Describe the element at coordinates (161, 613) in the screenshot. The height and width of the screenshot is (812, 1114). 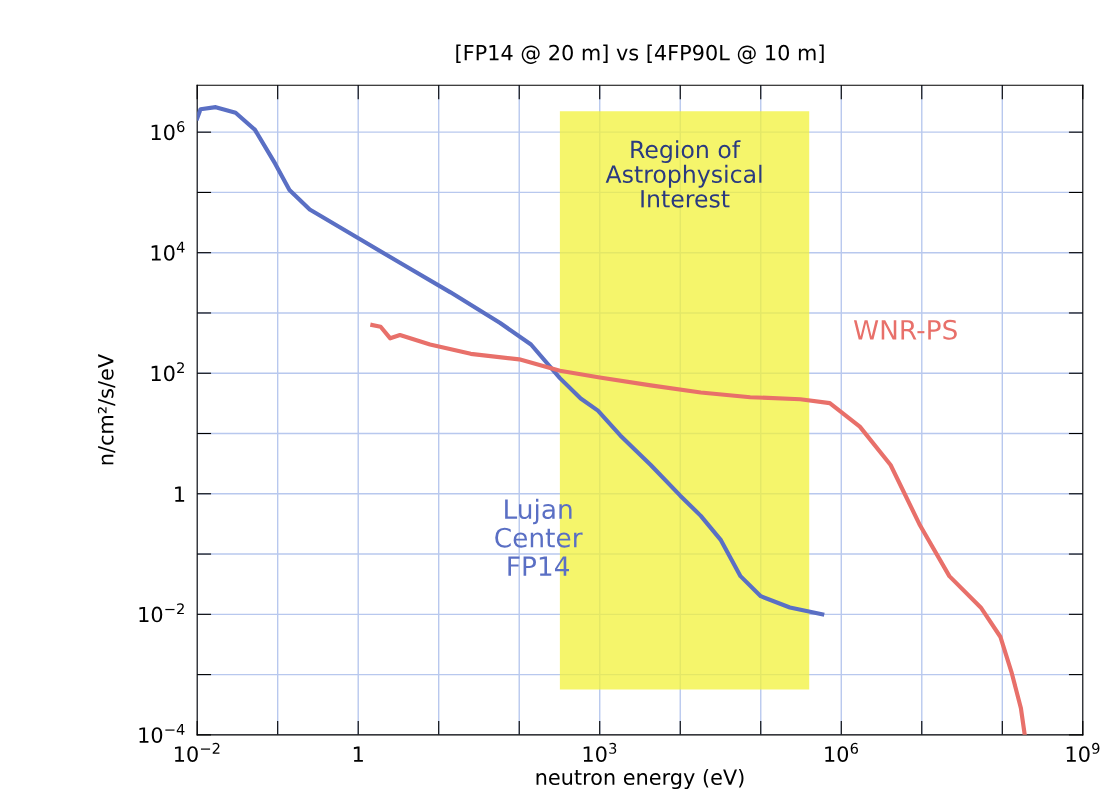
I see `y-tick-label: 10$^{−2}$` at that location.